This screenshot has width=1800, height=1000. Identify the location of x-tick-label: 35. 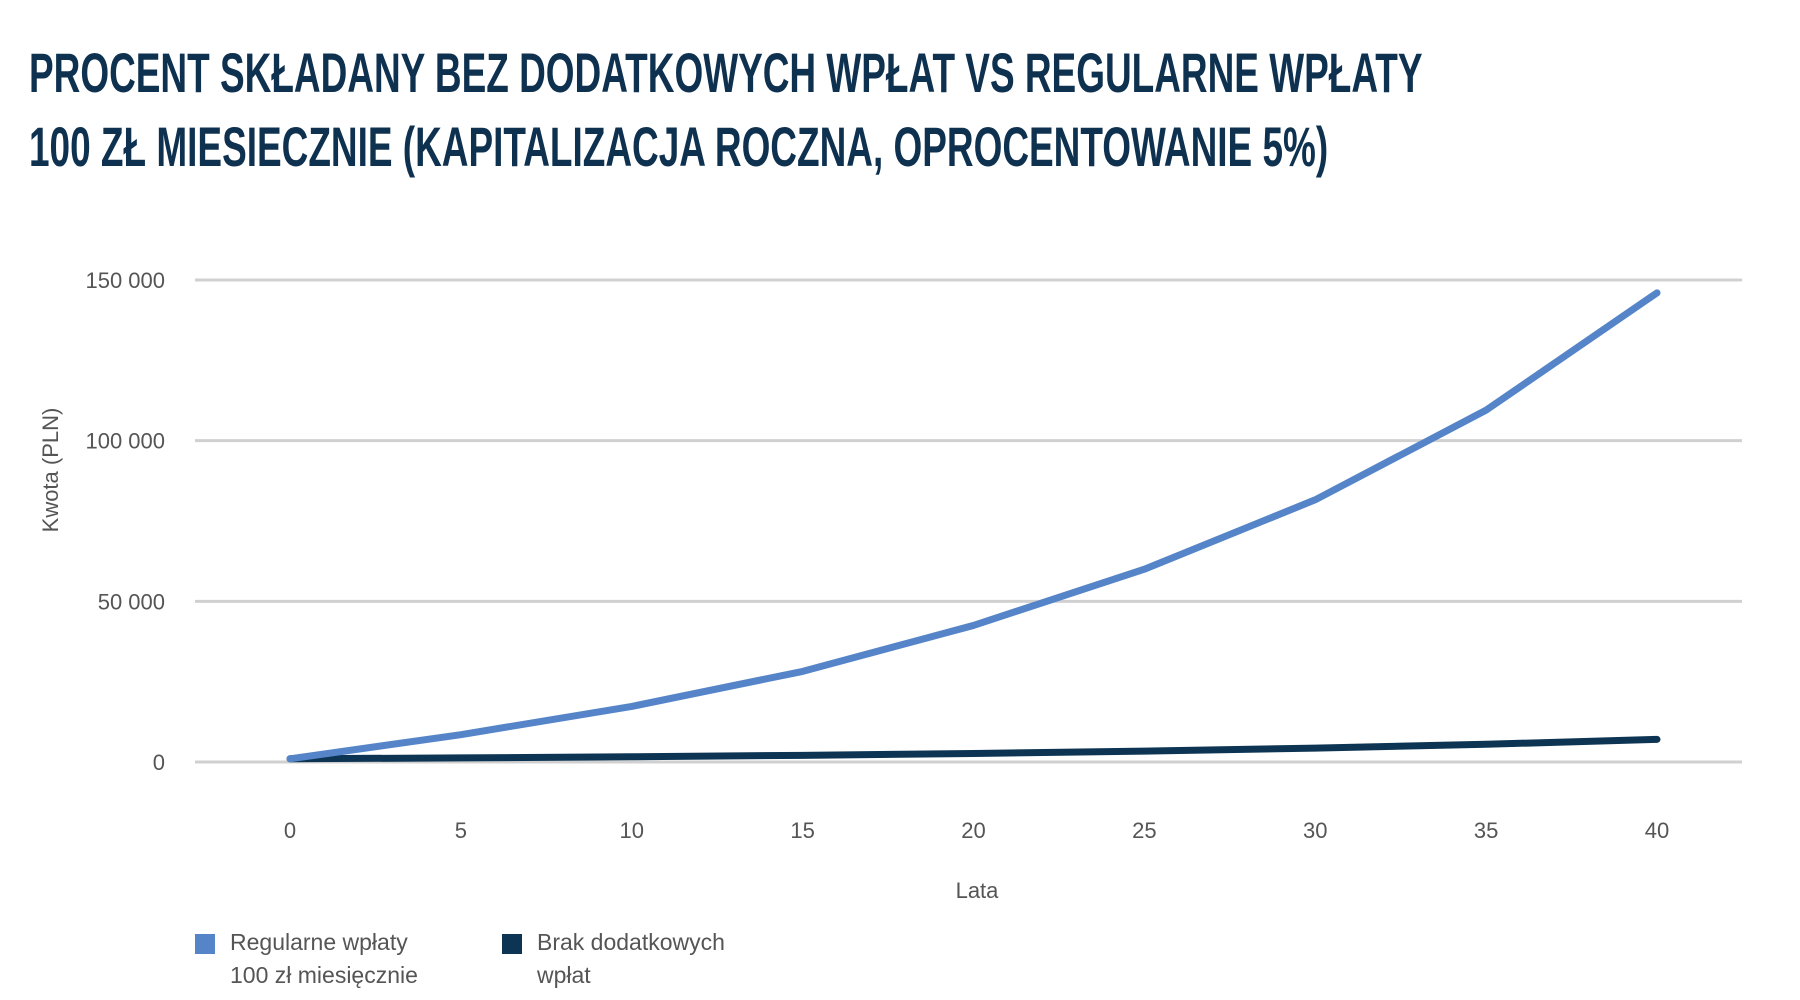
(1486, 830).